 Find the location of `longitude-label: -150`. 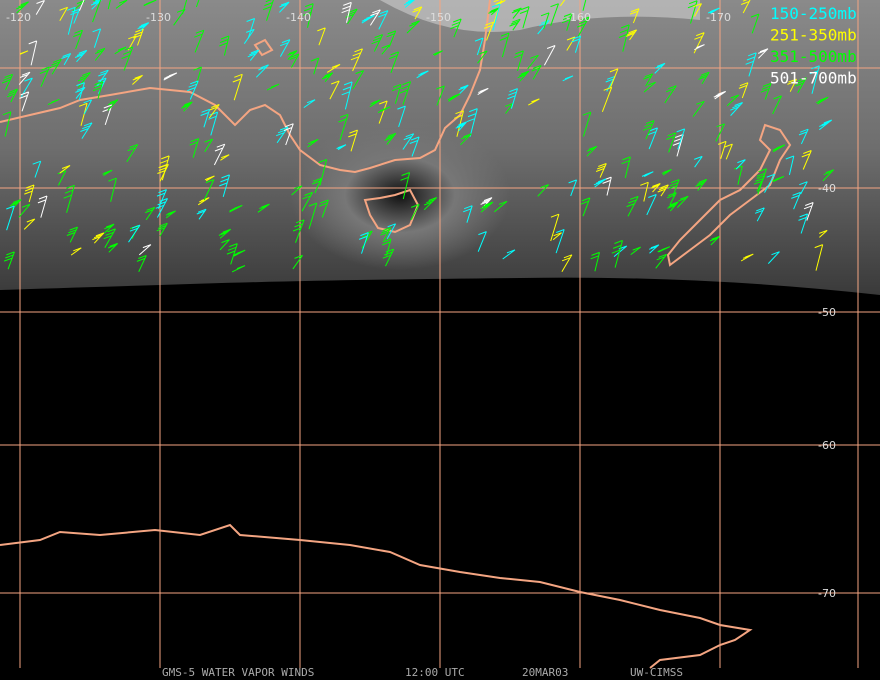

longitude-label: -150 is located at coordinates (438, 17).